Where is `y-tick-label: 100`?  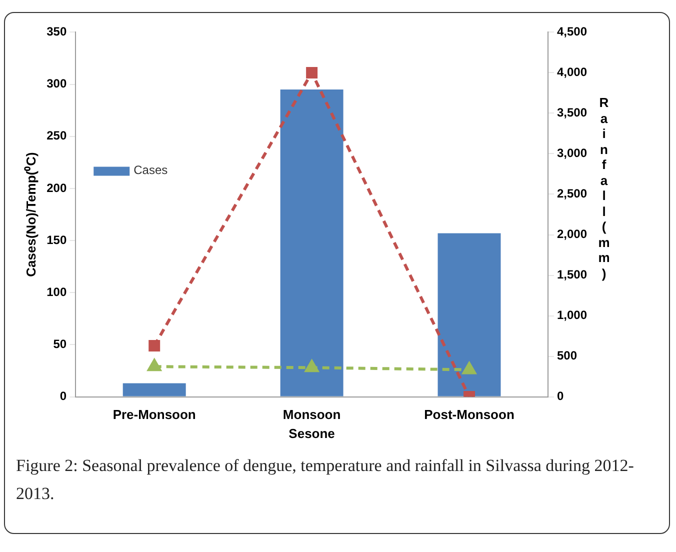
y-tick-label: 100 is located at coordinates (56, 291).